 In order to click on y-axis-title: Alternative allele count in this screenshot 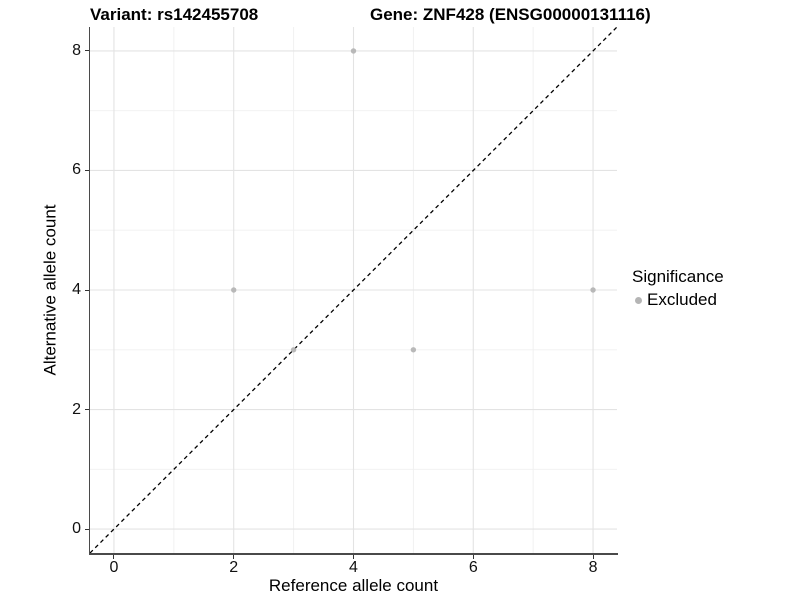, I will do `click(51, 290)`.